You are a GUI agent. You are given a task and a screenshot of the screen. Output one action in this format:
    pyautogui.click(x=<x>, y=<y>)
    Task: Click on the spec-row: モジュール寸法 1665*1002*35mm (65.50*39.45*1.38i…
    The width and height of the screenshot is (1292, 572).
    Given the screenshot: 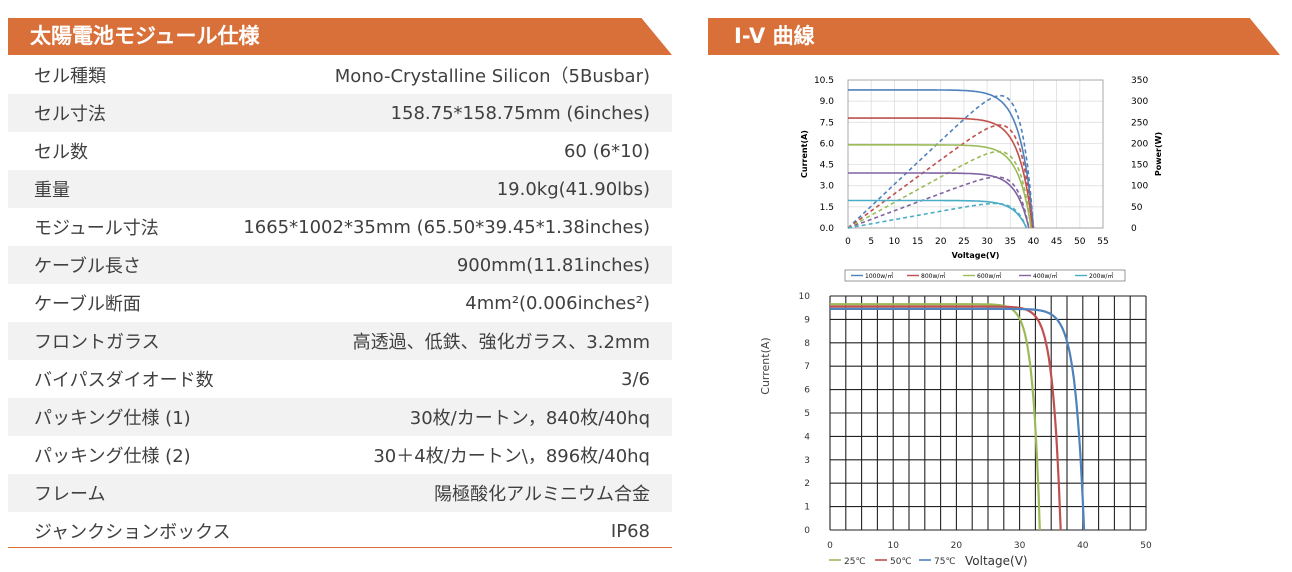 What is the action you would take?
    pyautogui.click(x=340, y=227)
    